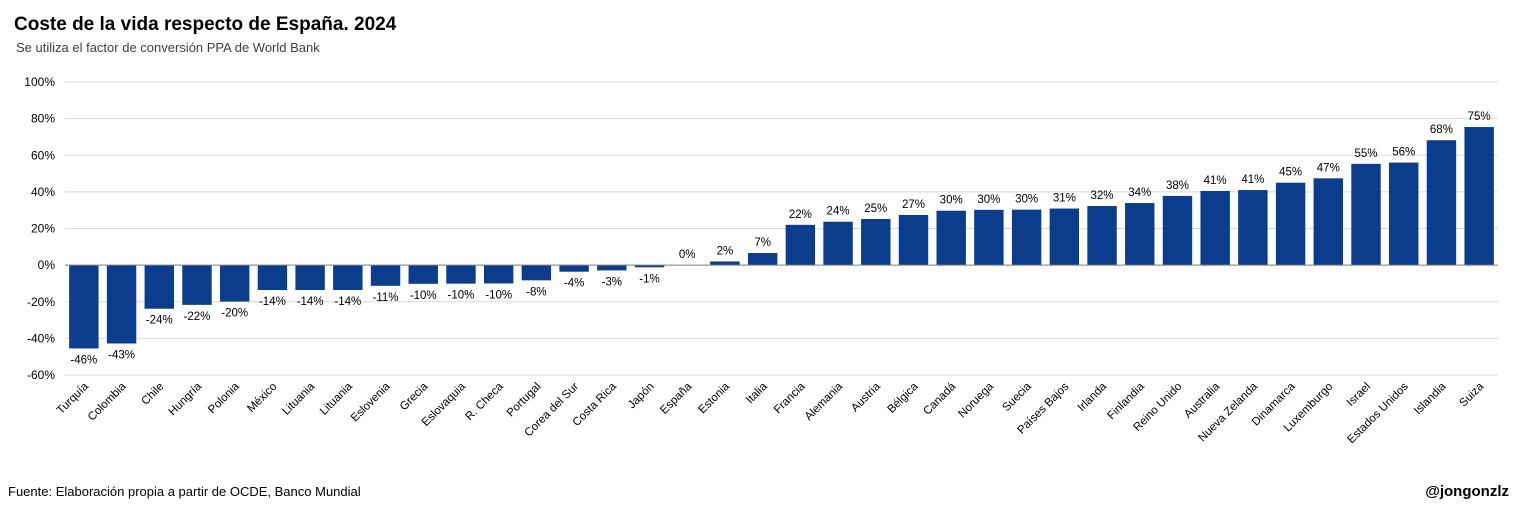 This screenshot has height=513, width=1519. Describe the element at coordinates (612, 282) in the screenshot. I see `data-label: -3%` at that location.